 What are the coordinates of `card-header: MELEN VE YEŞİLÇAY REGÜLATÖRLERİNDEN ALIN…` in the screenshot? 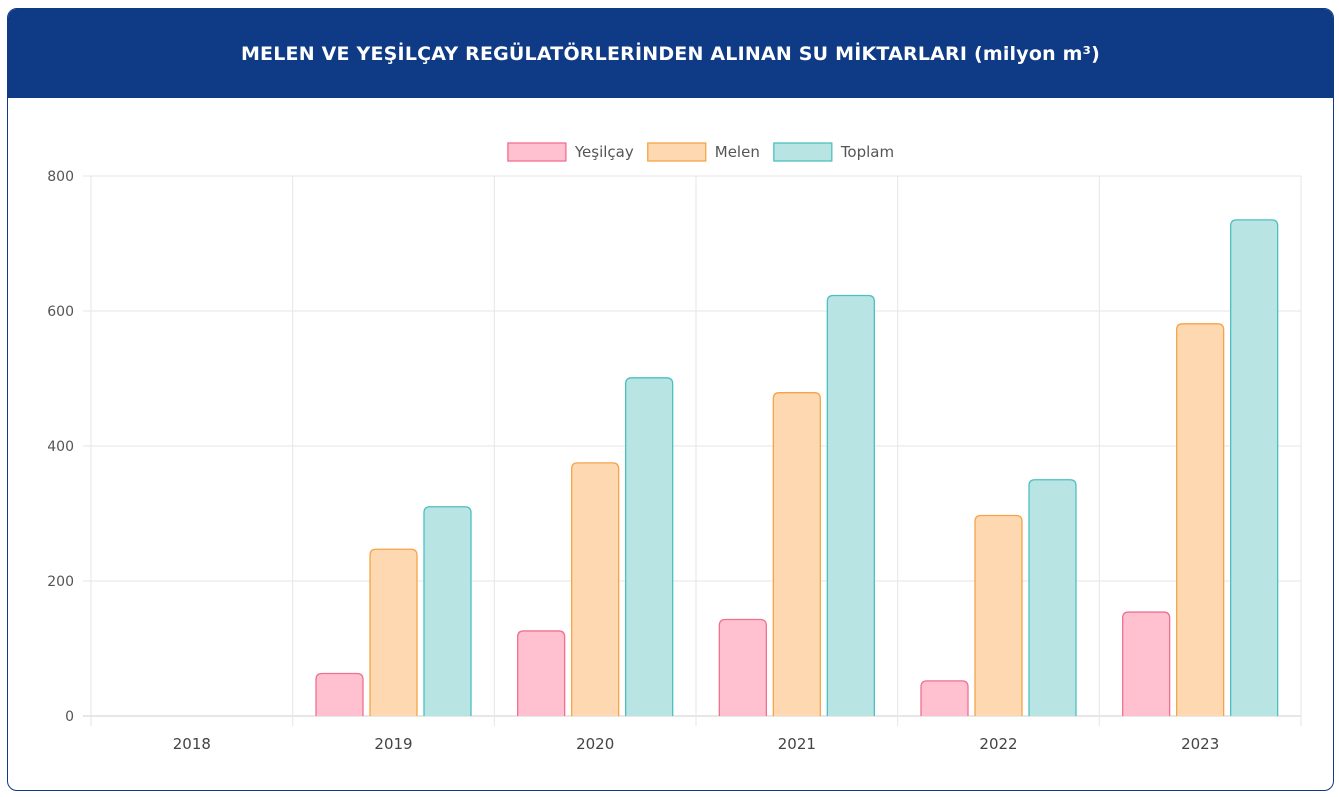 It's located at (670, 53).